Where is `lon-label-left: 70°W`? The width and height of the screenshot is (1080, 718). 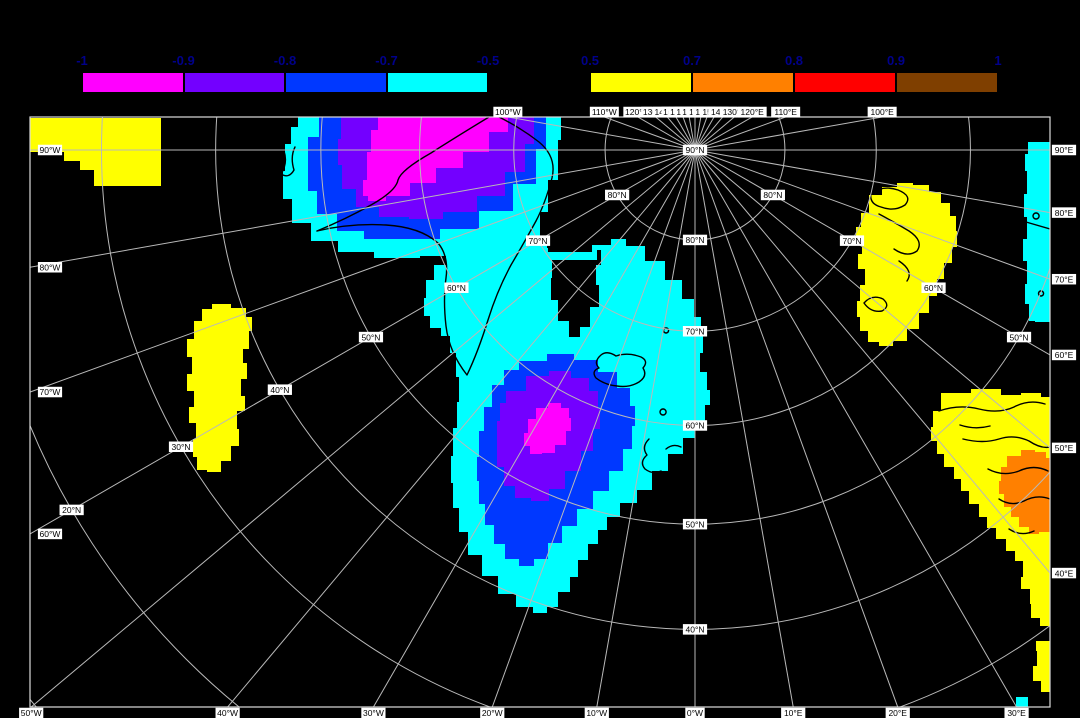
lon-label-left: 70°W is located at coordinates (50, 392).